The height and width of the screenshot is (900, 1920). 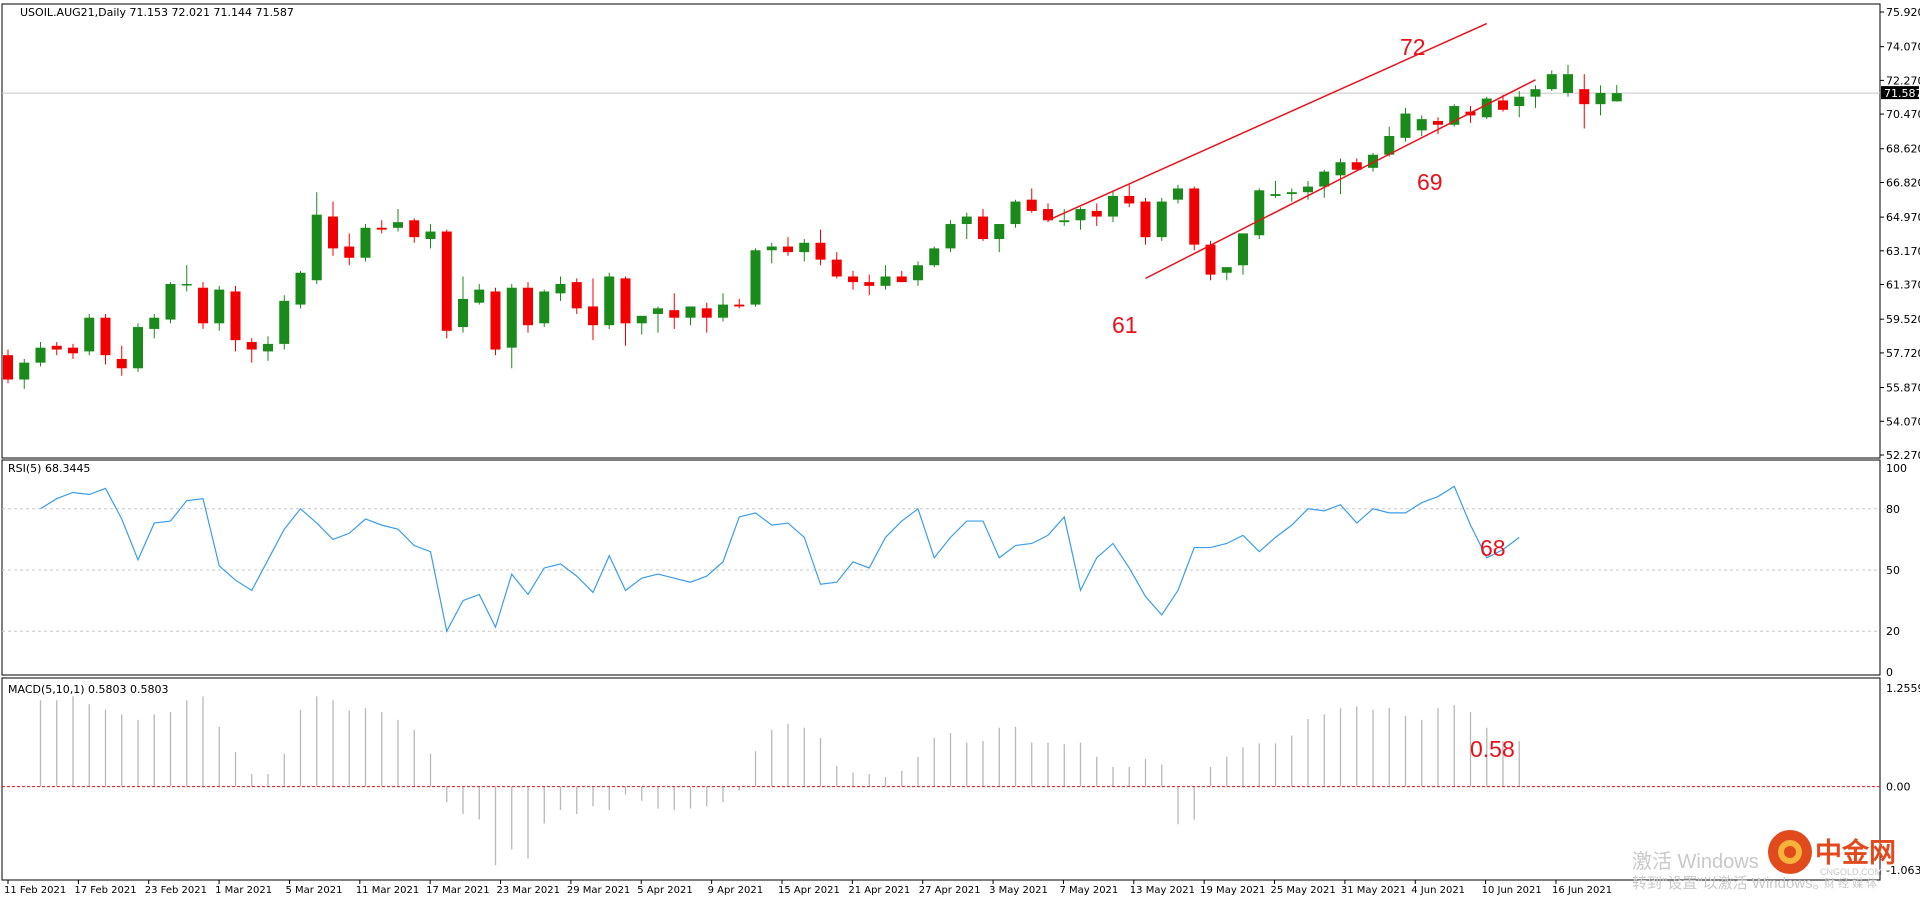 I want to click on date-tick: 3 May 2021, so click(x=1018, y=890).